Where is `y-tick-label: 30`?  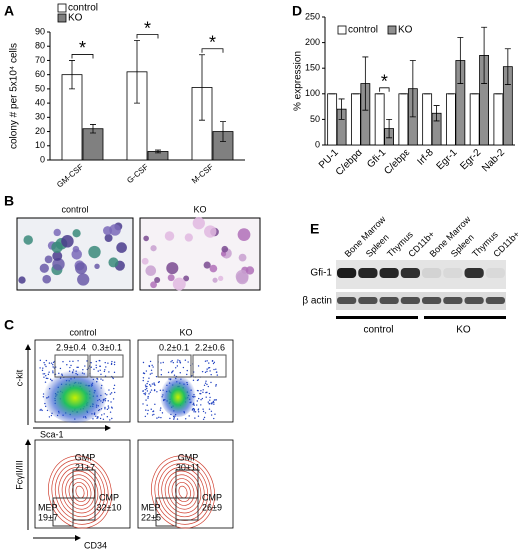 y-tick-label: 30 is located at coordinates (40, 117).